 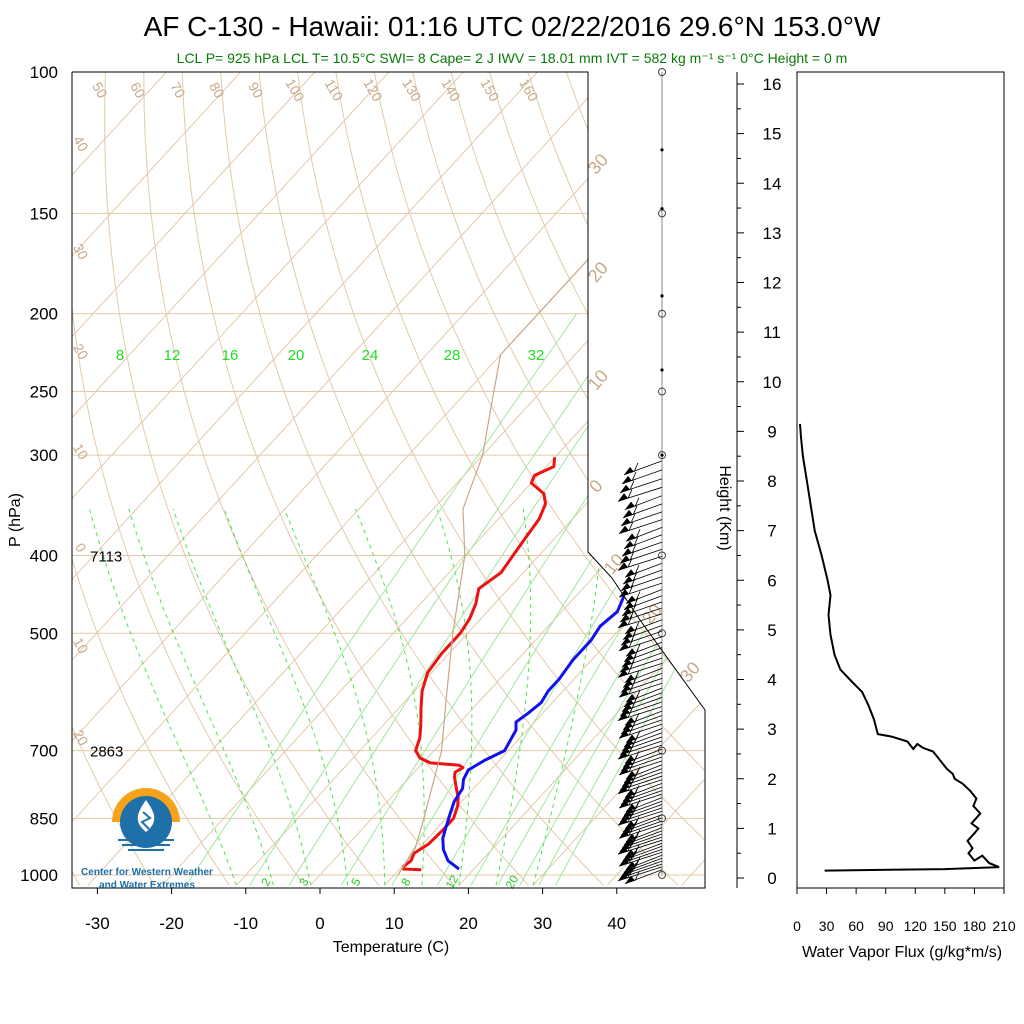 I want to click on mixing-ratio-line, so click(x=587, y=599).